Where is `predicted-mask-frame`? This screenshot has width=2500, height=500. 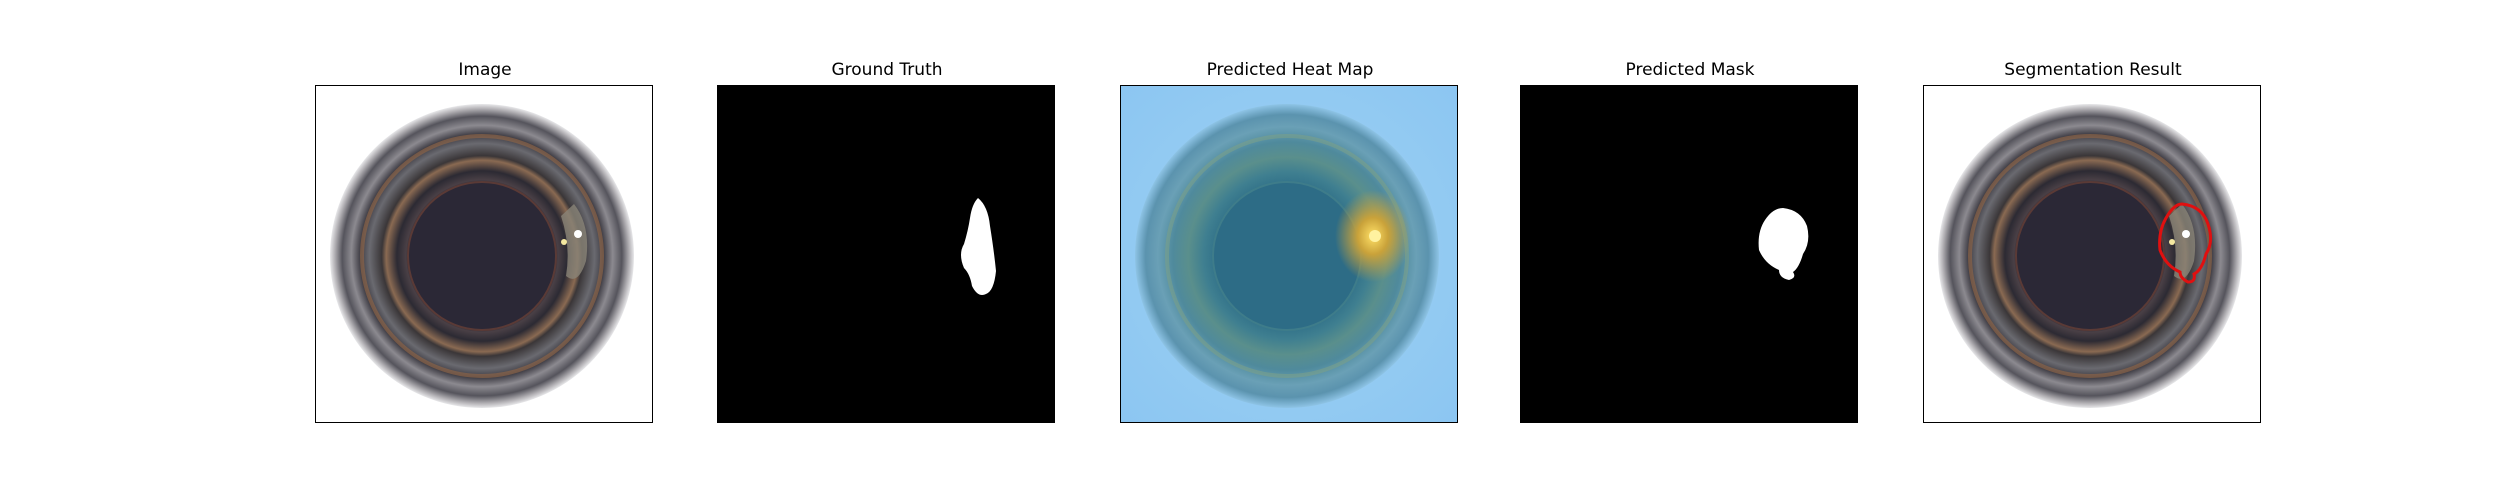 predicted-mask-frame is located at coordinates (1689, 254).